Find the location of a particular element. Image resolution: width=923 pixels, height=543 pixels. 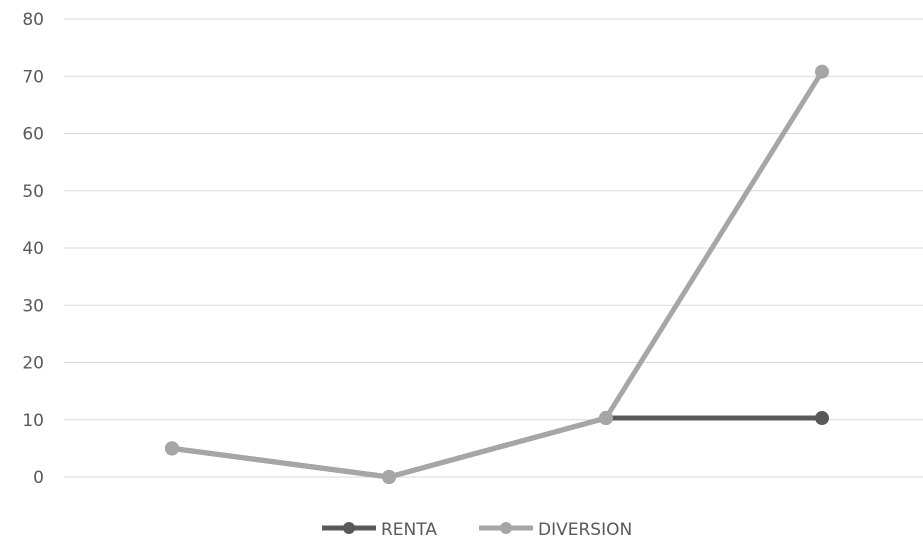

y-tick-label-40: 40 is located at coordinates (33, 249).